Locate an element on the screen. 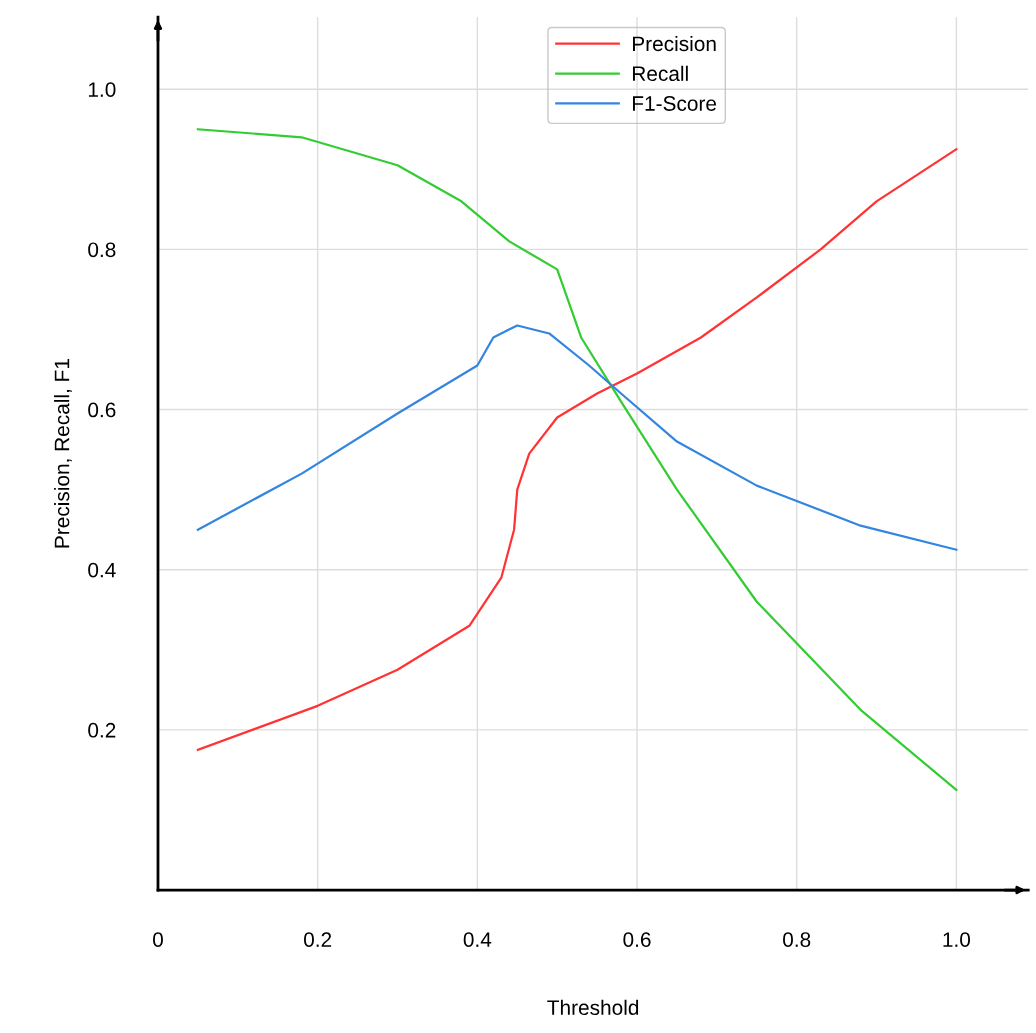 The width and height of the screenshot is (1036, 1033). x-axis-title: Threshold is located at coordinates (593, 1007).